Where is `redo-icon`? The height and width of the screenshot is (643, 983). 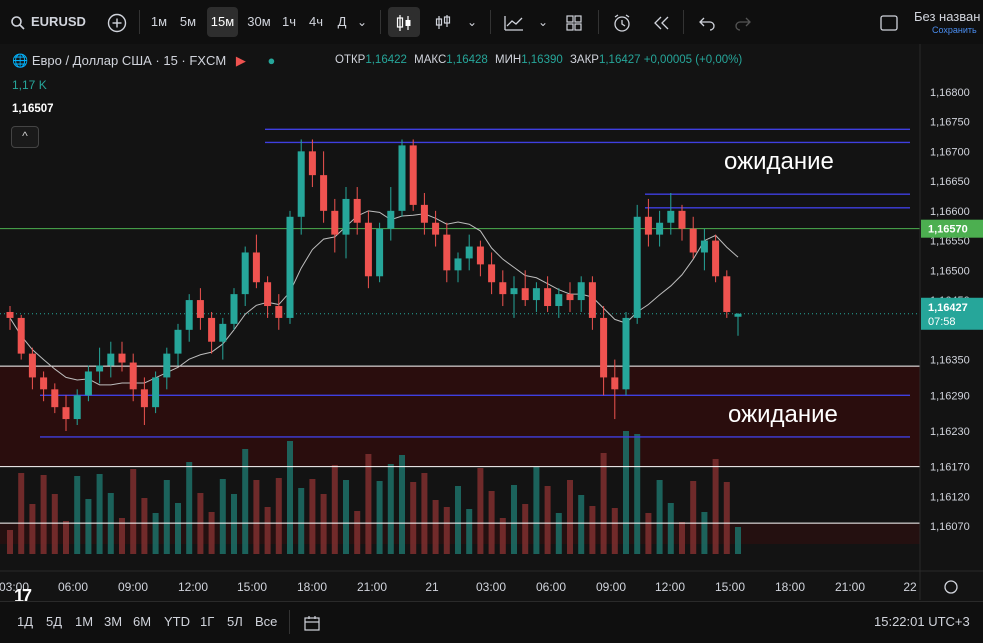 redo-icon is located at coordinates (743, 22).